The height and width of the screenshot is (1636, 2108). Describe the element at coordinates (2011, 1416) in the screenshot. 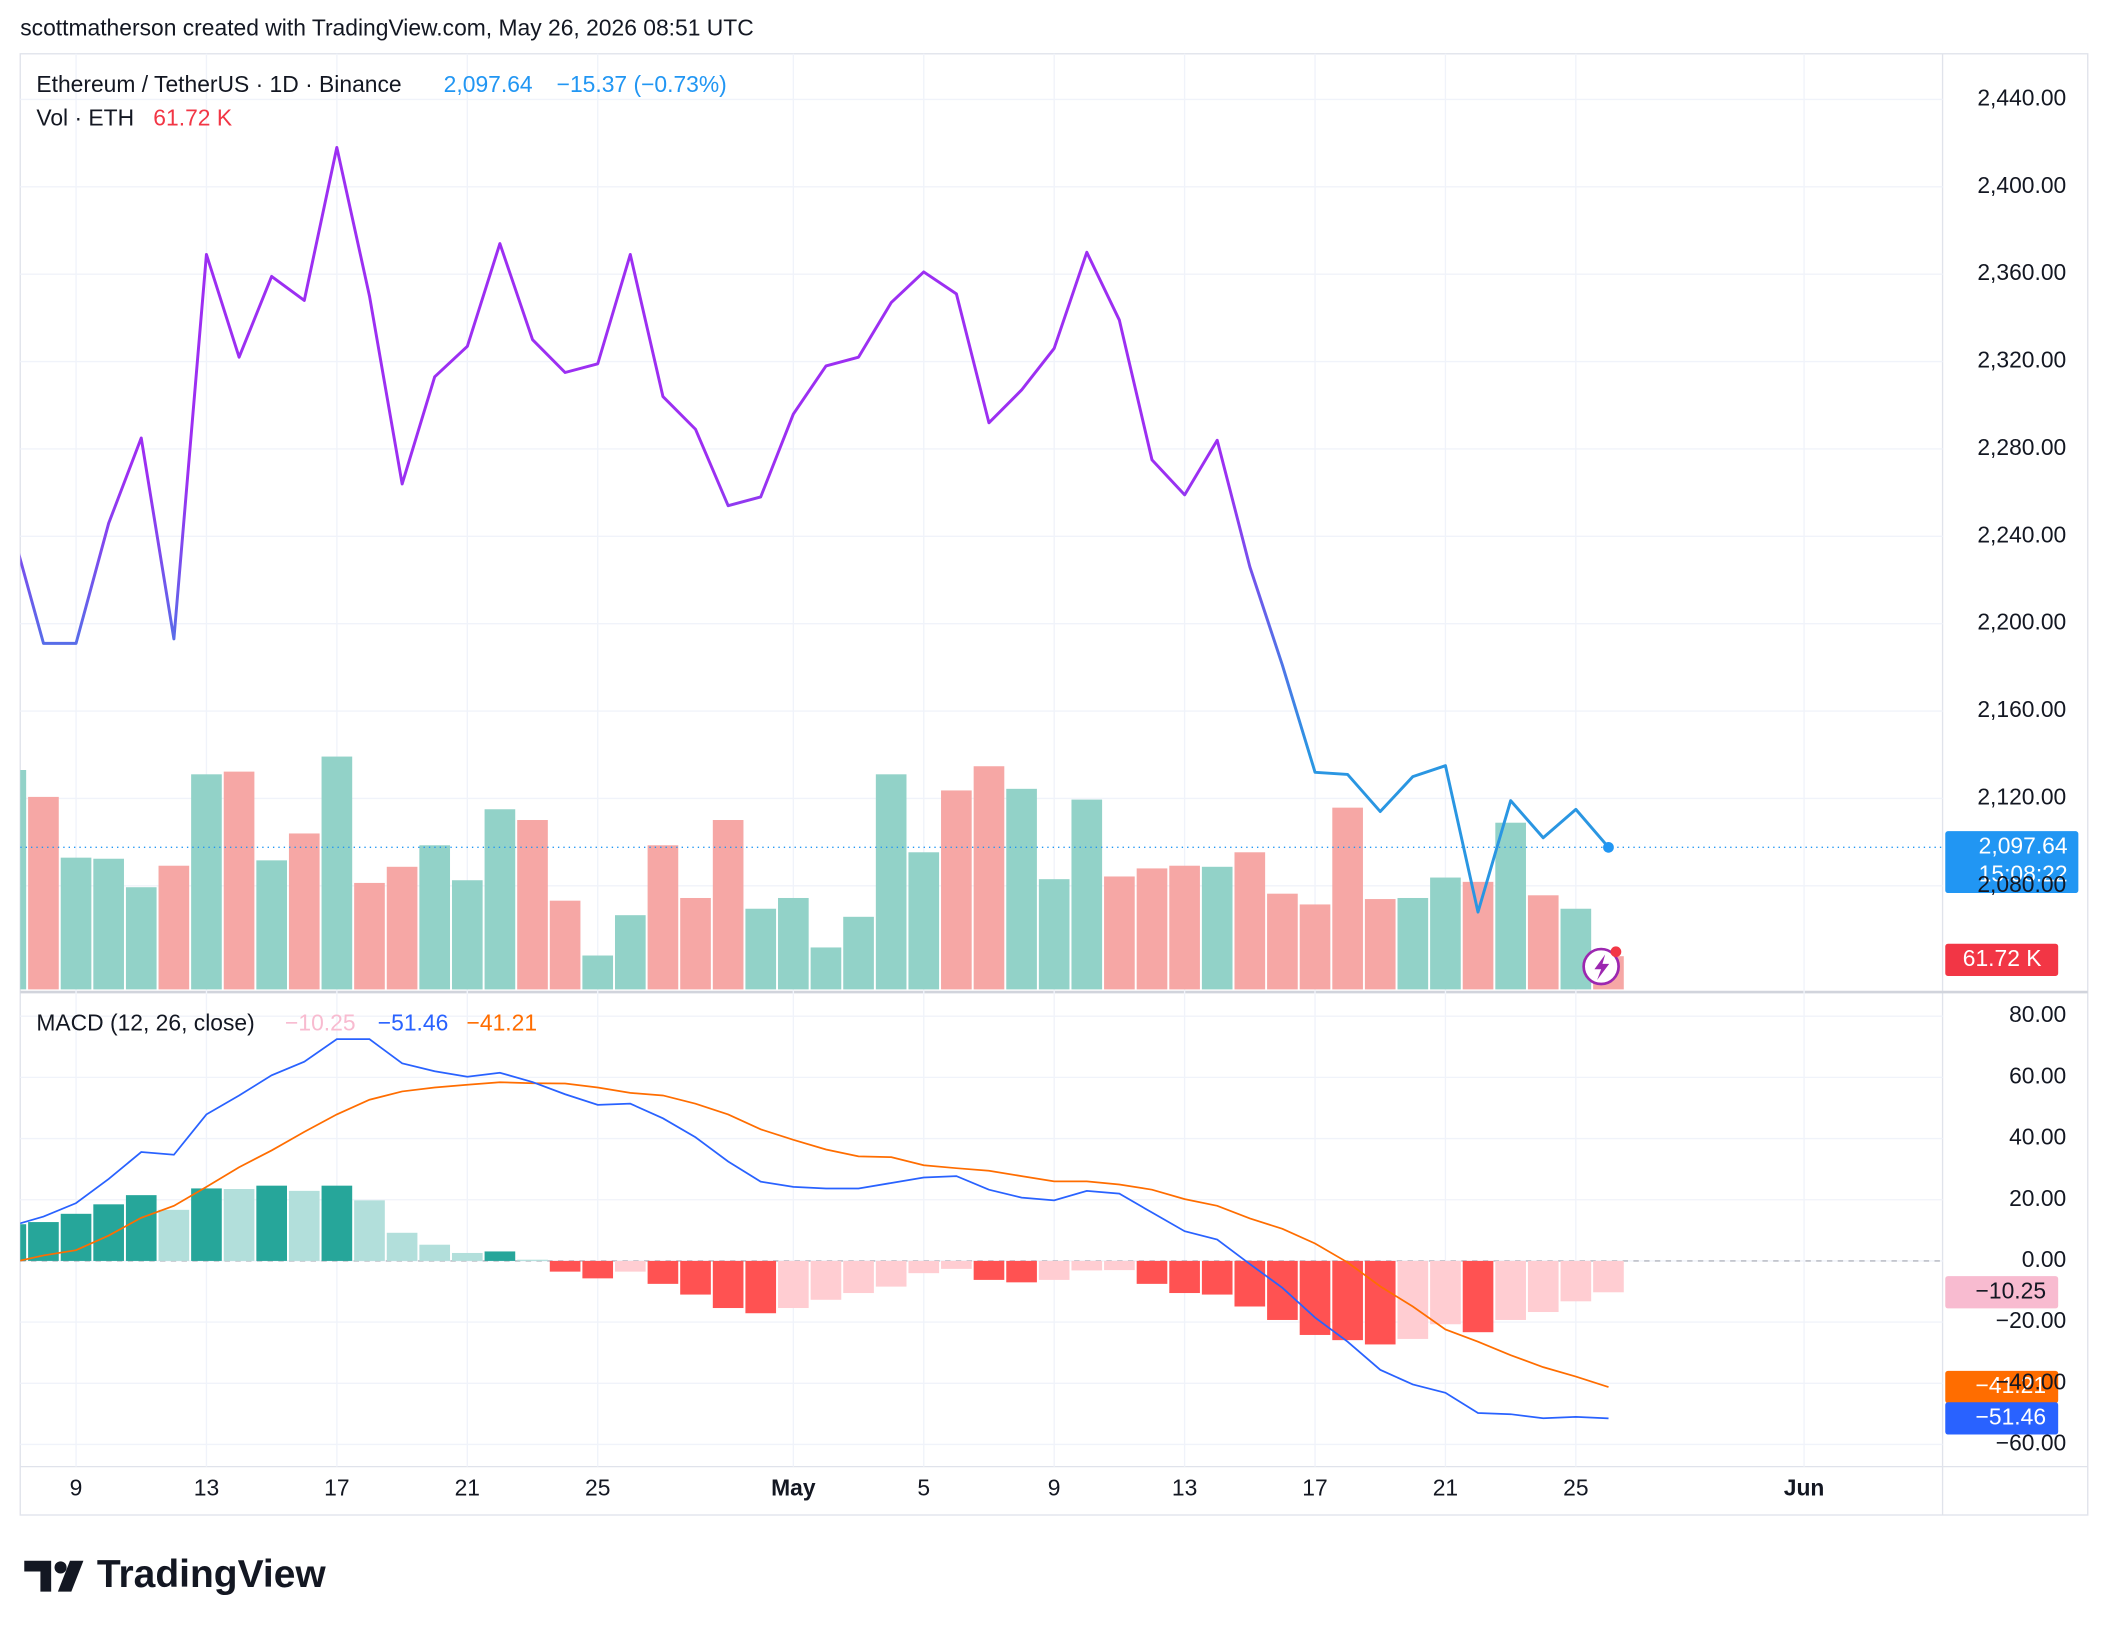

I see `macd-label: −51.46` at that location.